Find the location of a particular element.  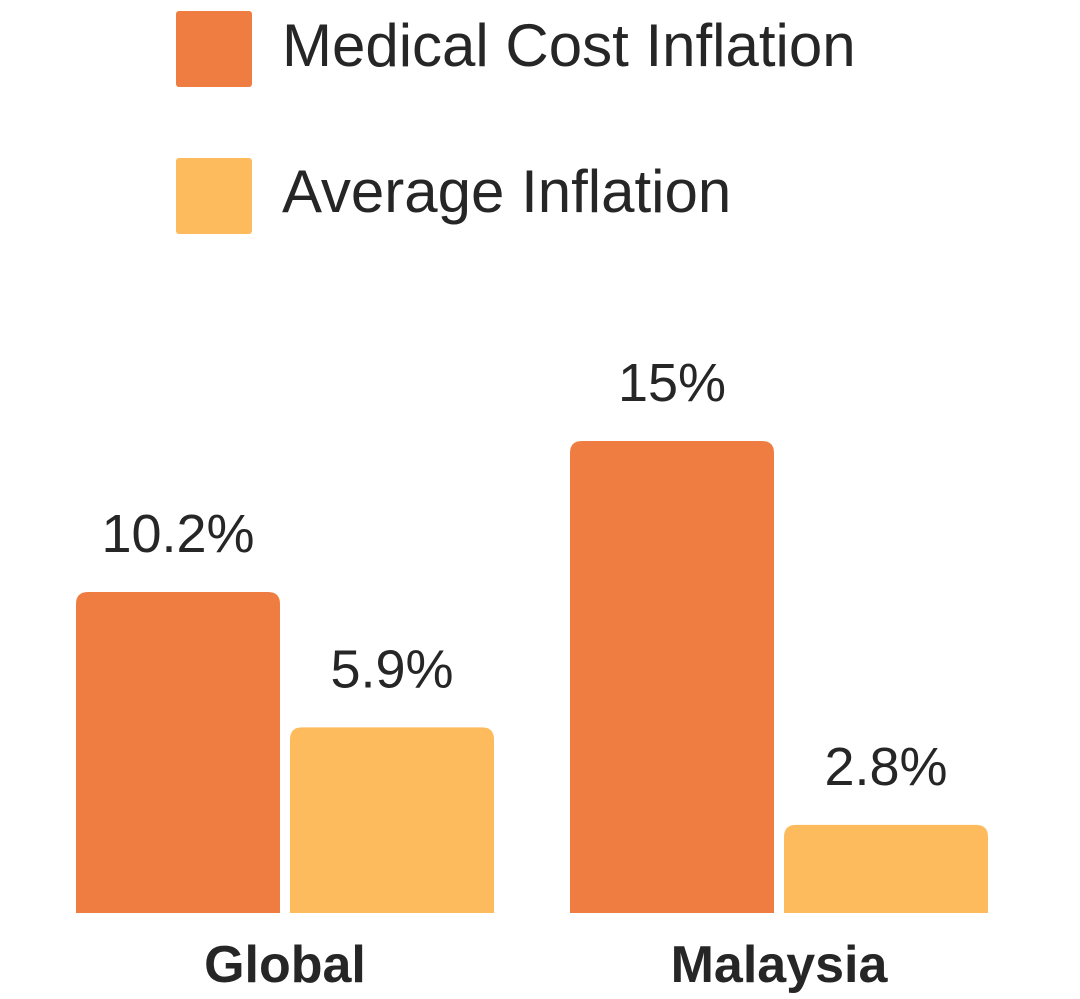

legend-label-average-inflation: Average Inflation is located at coordinates (506, 191).